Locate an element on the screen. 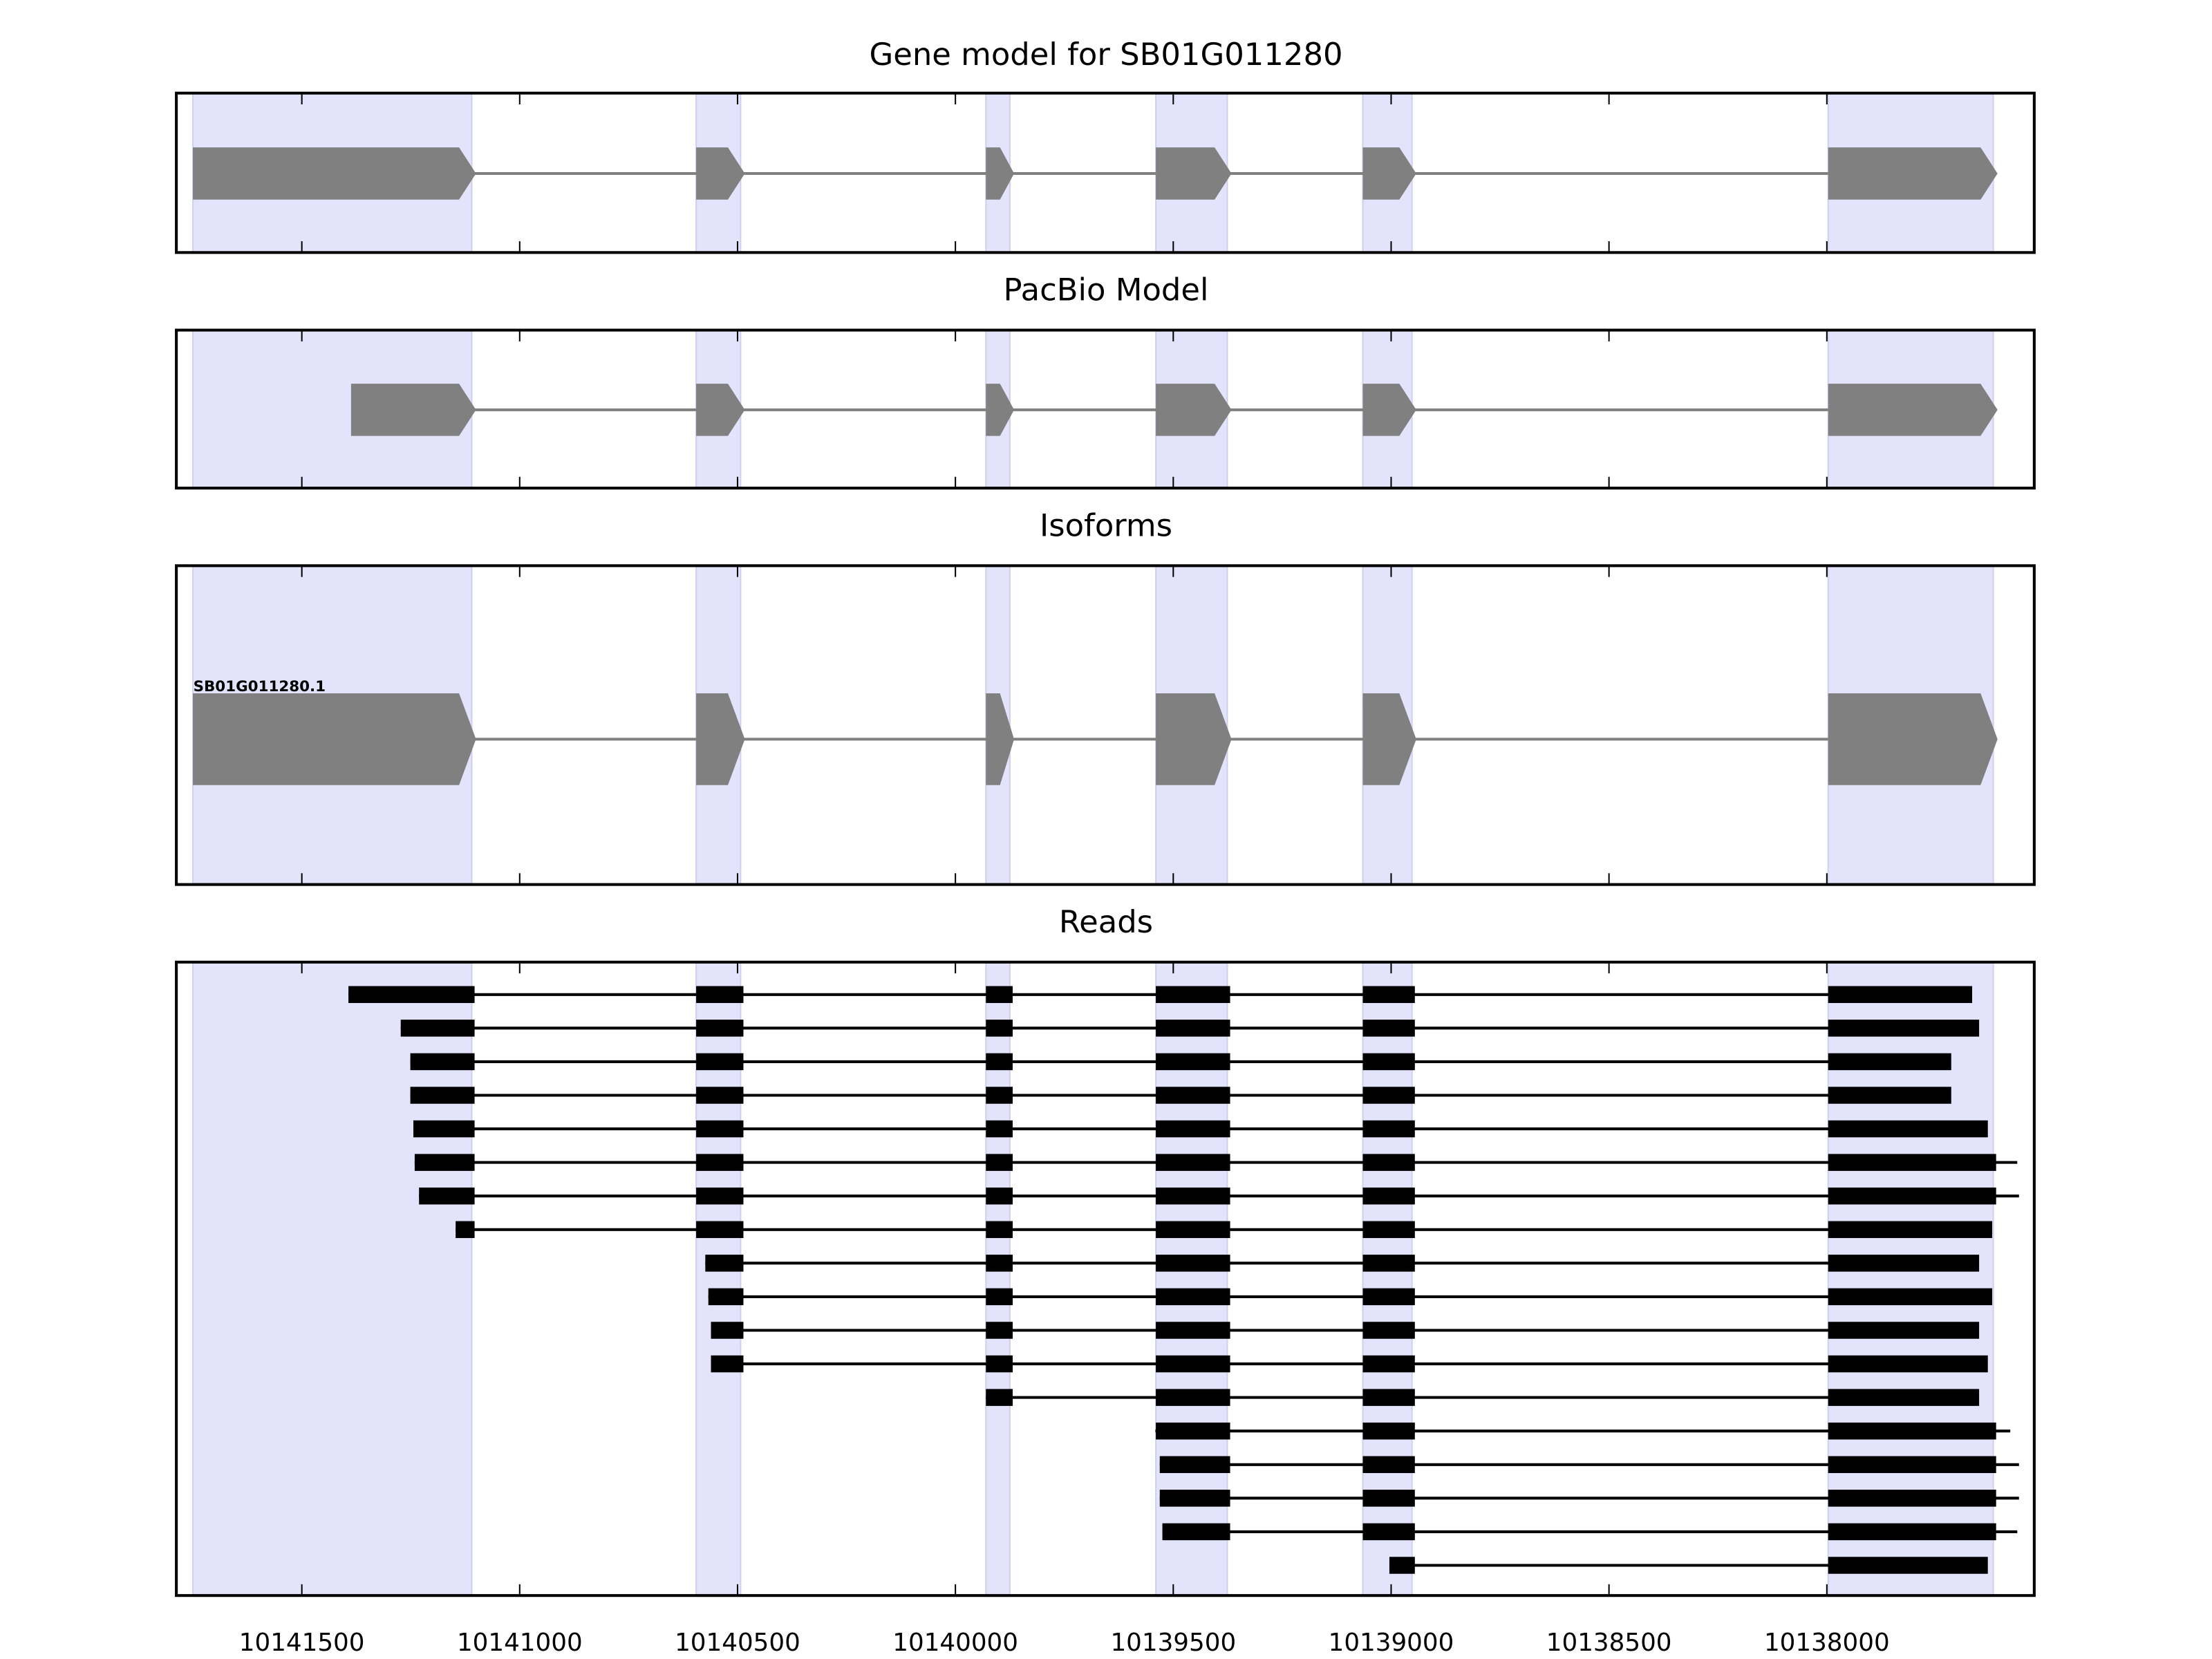 This screenshot has height=1659, width=2212. x-tick-label: 10141500 is located at coordinates (302, 1643).